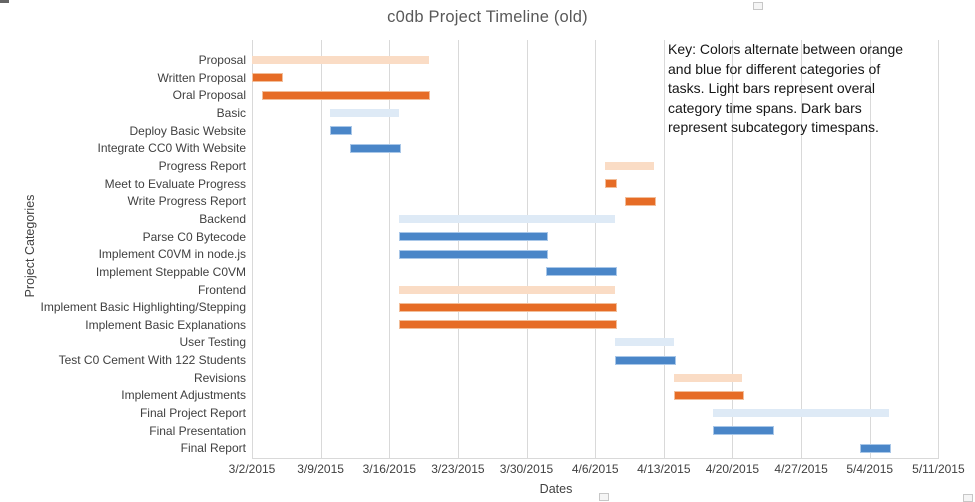 The width and height of the screenshot is (975, 502). What do you see at coordinates (664, 469) in the screenshot?
I see `x-axis-tick-label: 4/13/2015` at bounding box center [664, 469].